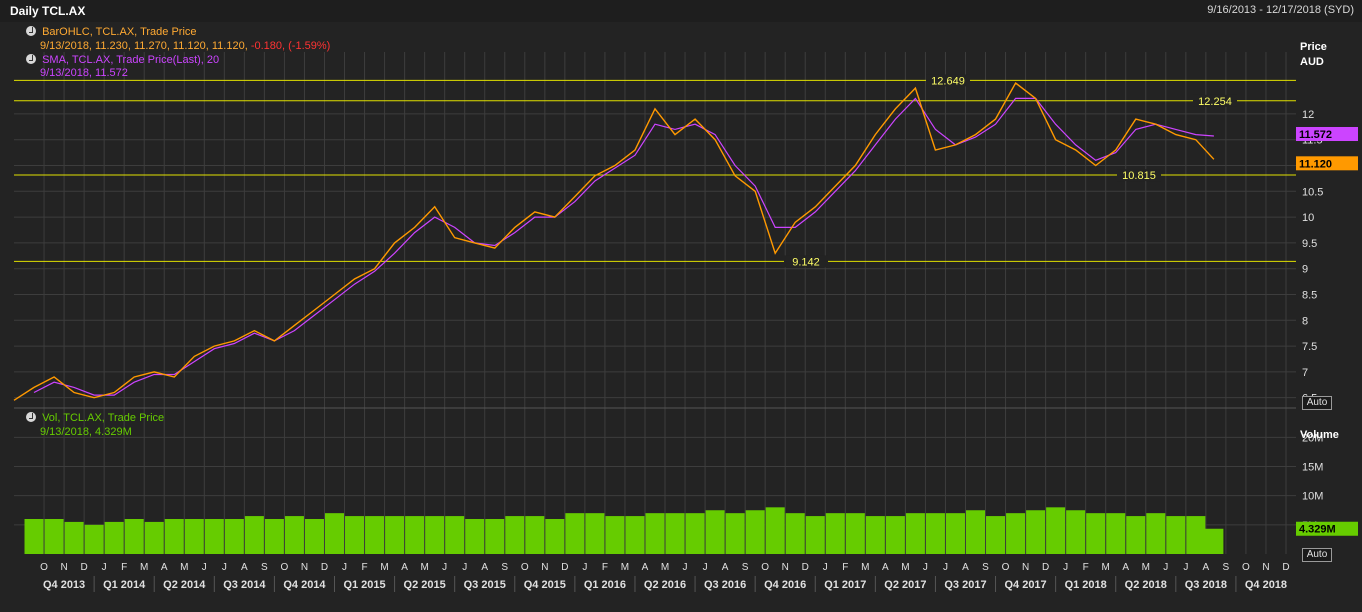 Image resolution: width=1362 pixels, height=612 pixels. I want to click on legend-volume-value-text: 9/13/2018, 4.329M, so click(86, 432).